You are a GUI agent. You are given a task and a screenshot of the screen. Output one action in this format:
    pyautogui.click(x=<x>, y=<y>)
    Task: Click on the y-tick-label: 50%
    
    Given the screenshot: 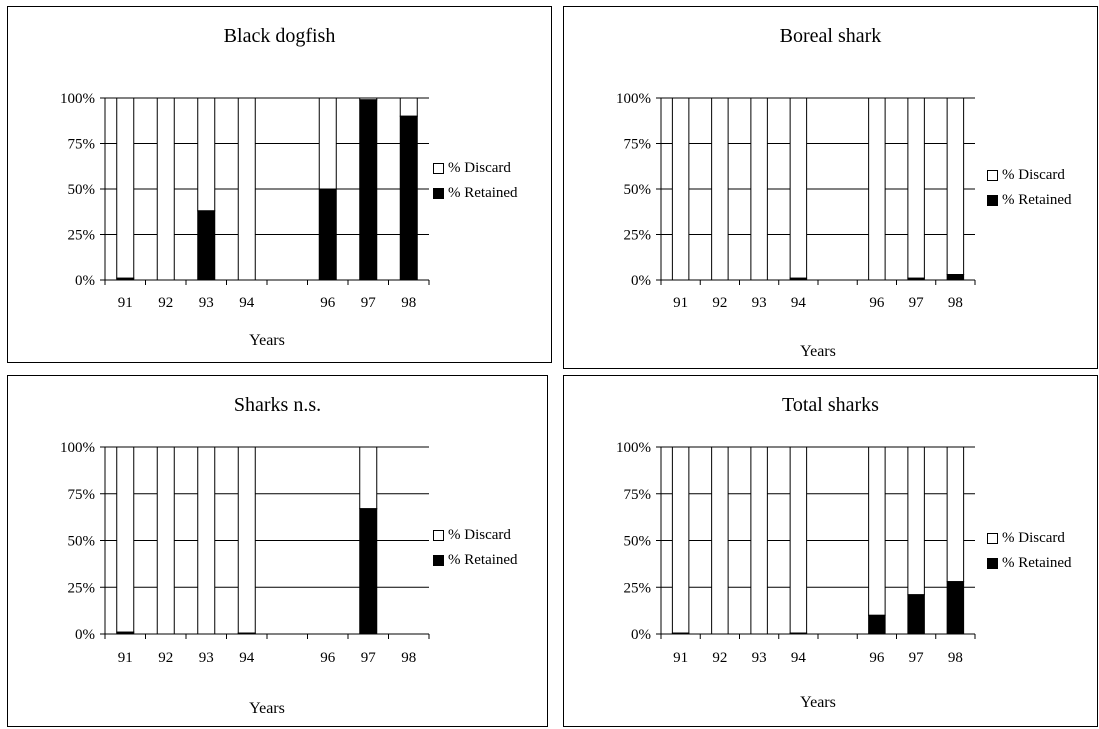 What is the action you would take?
    pyautogui.click(x=638, y=542)
    